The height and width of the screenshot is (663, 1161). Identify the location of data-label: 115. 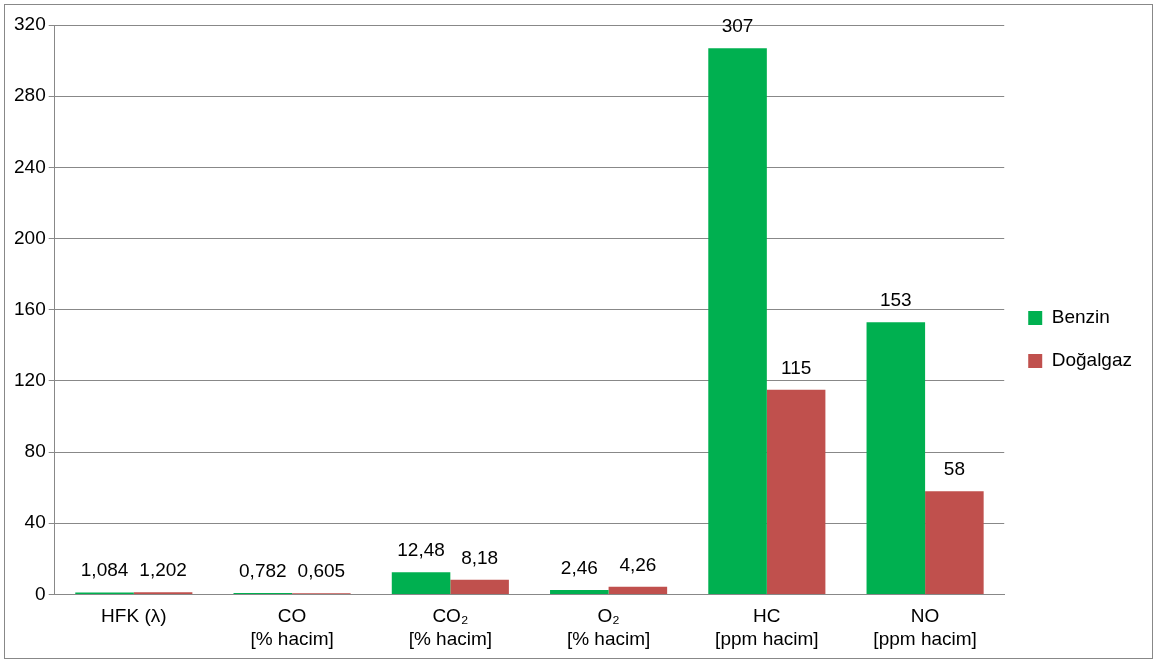
(796, 367).